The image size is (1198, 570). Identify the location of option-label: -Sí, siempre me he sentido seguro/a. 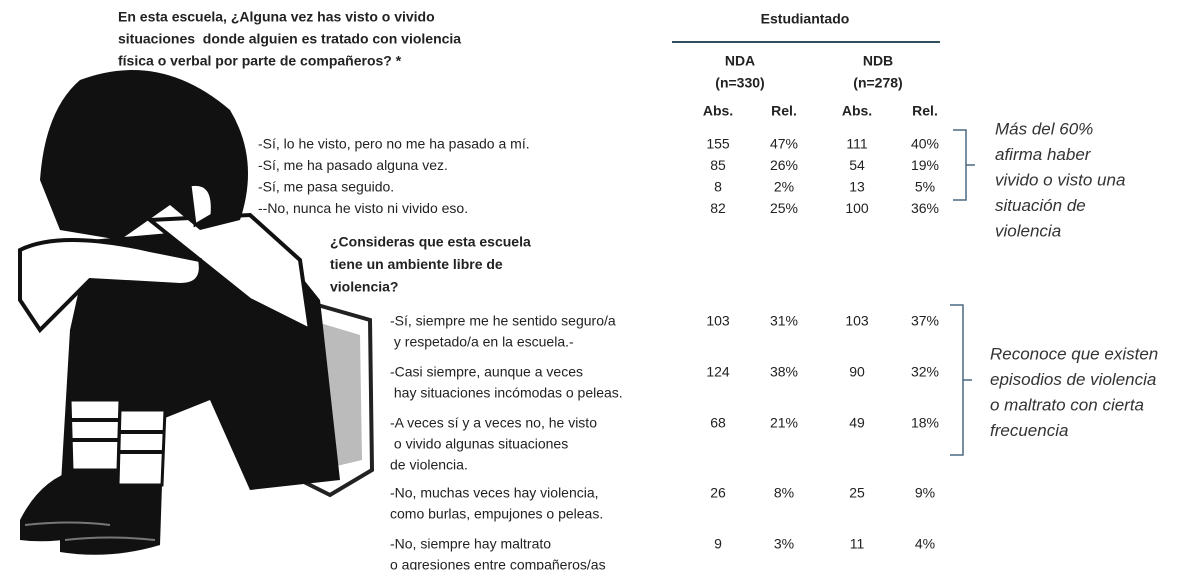
(503, 321).